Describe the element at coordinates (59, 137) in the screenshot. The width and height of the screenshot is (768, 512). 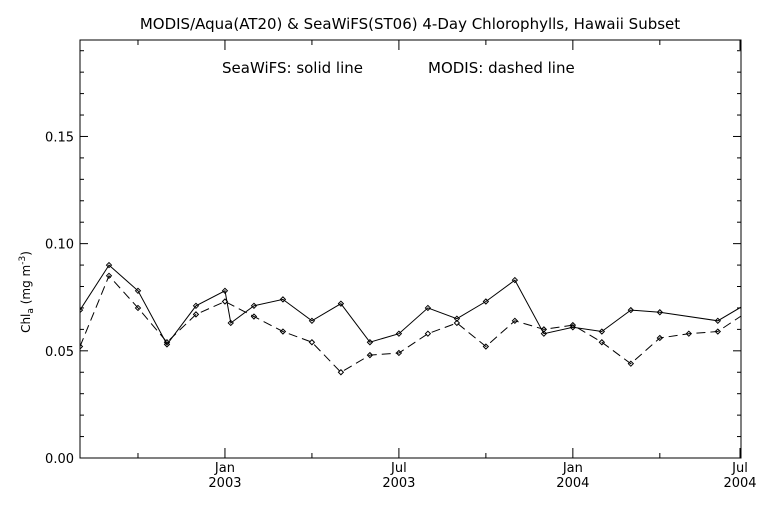
I see `y-tick-label: 0.15` at that location.